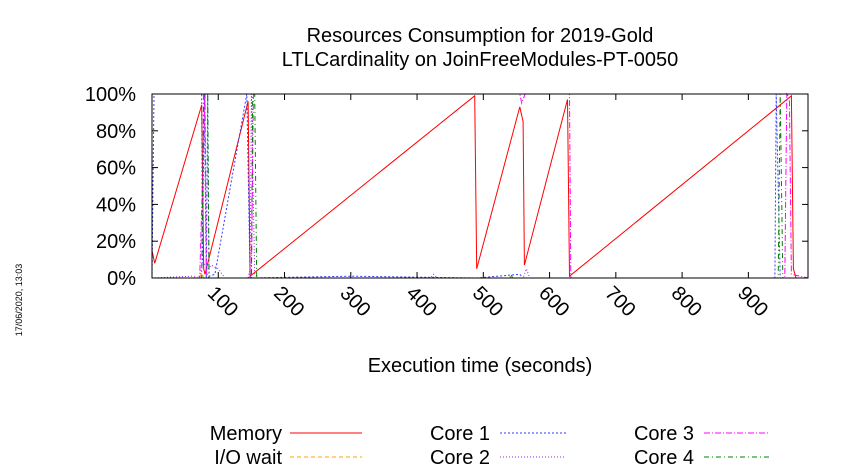 The width and height of the screenshot is (850, 475). I want to click on y-tick-label: 0%, so click(121, 279).